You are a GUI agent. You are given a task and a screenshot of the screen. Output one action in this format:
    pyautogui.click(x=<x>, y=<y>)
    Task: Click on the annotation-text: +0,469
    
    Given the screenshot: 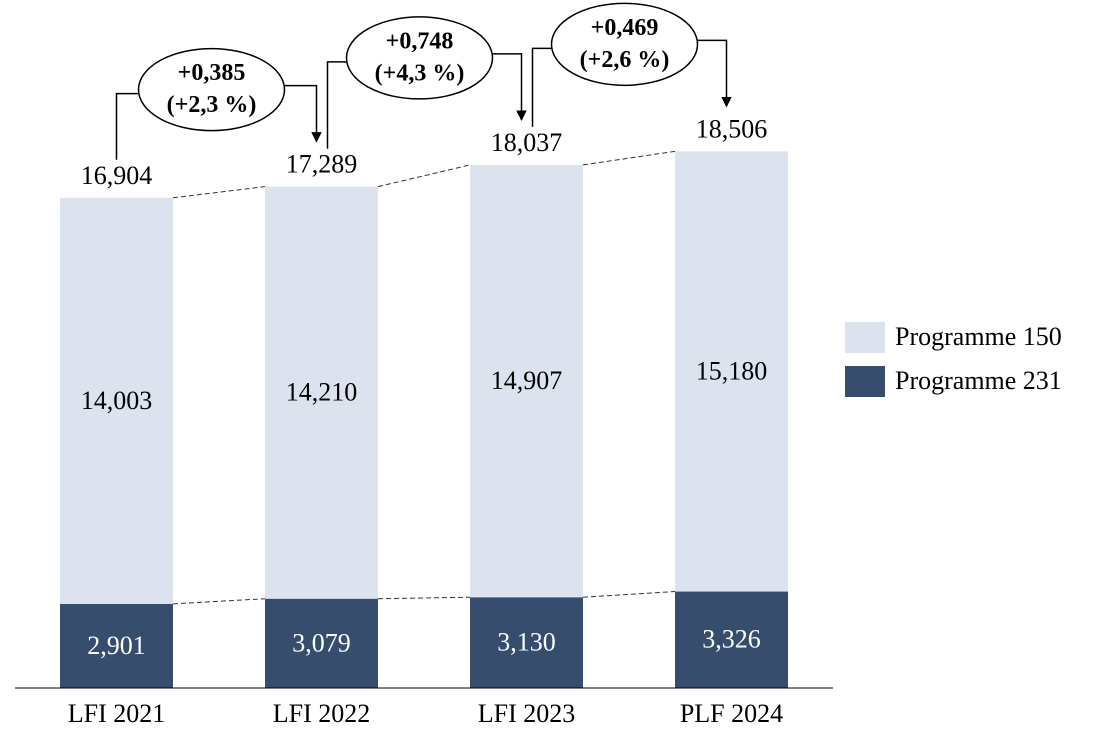 What is the action you would take?
    pyautogui.click(x=625, y=28)
    